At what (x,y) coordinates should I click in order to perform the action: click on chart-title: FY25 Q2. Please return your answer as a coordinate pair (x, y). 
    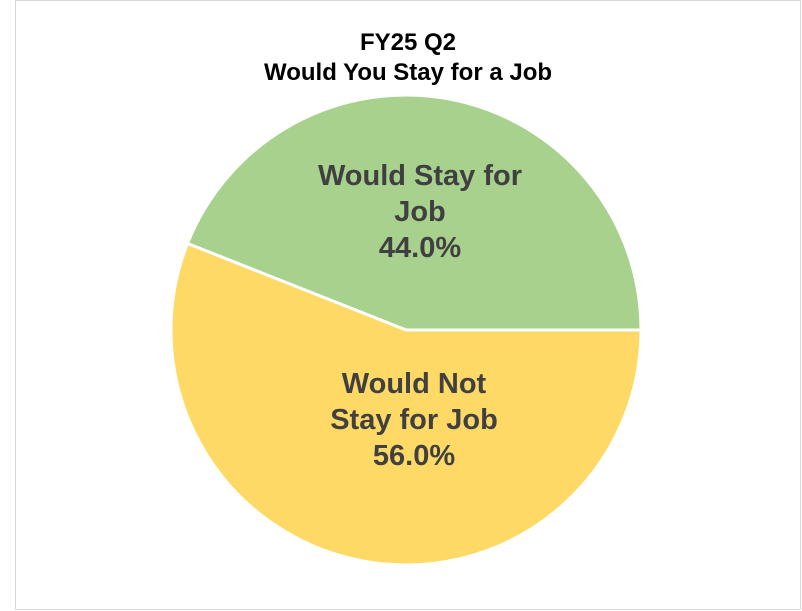
    Looking at the image, I should click on (408, 42).